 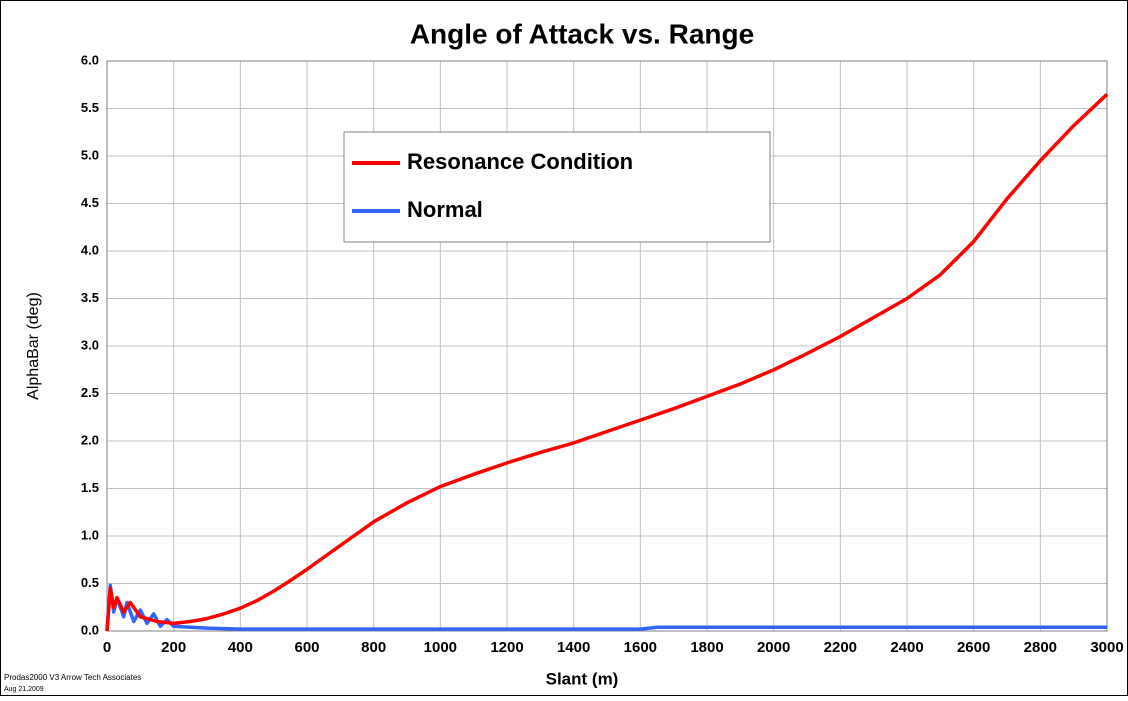 I want to click on x-tick-label: 2600, so click(x=973, y=647).